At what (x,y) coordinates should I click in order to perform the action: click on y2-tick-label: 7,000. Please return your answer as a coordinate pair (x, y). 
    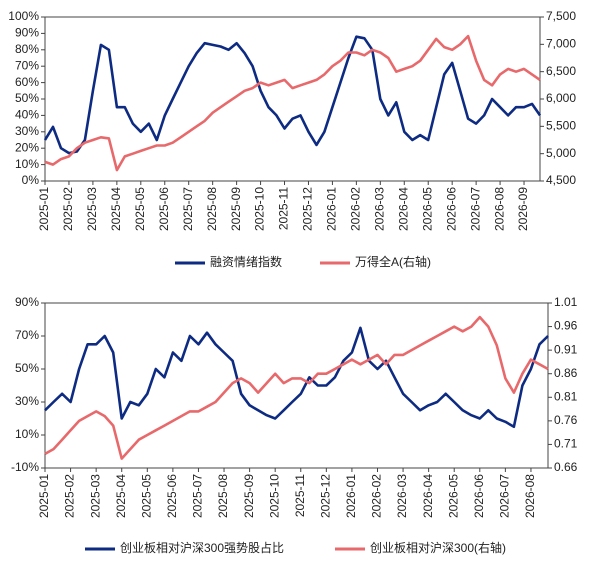
    Looking at the image, I should click on (561, 44).